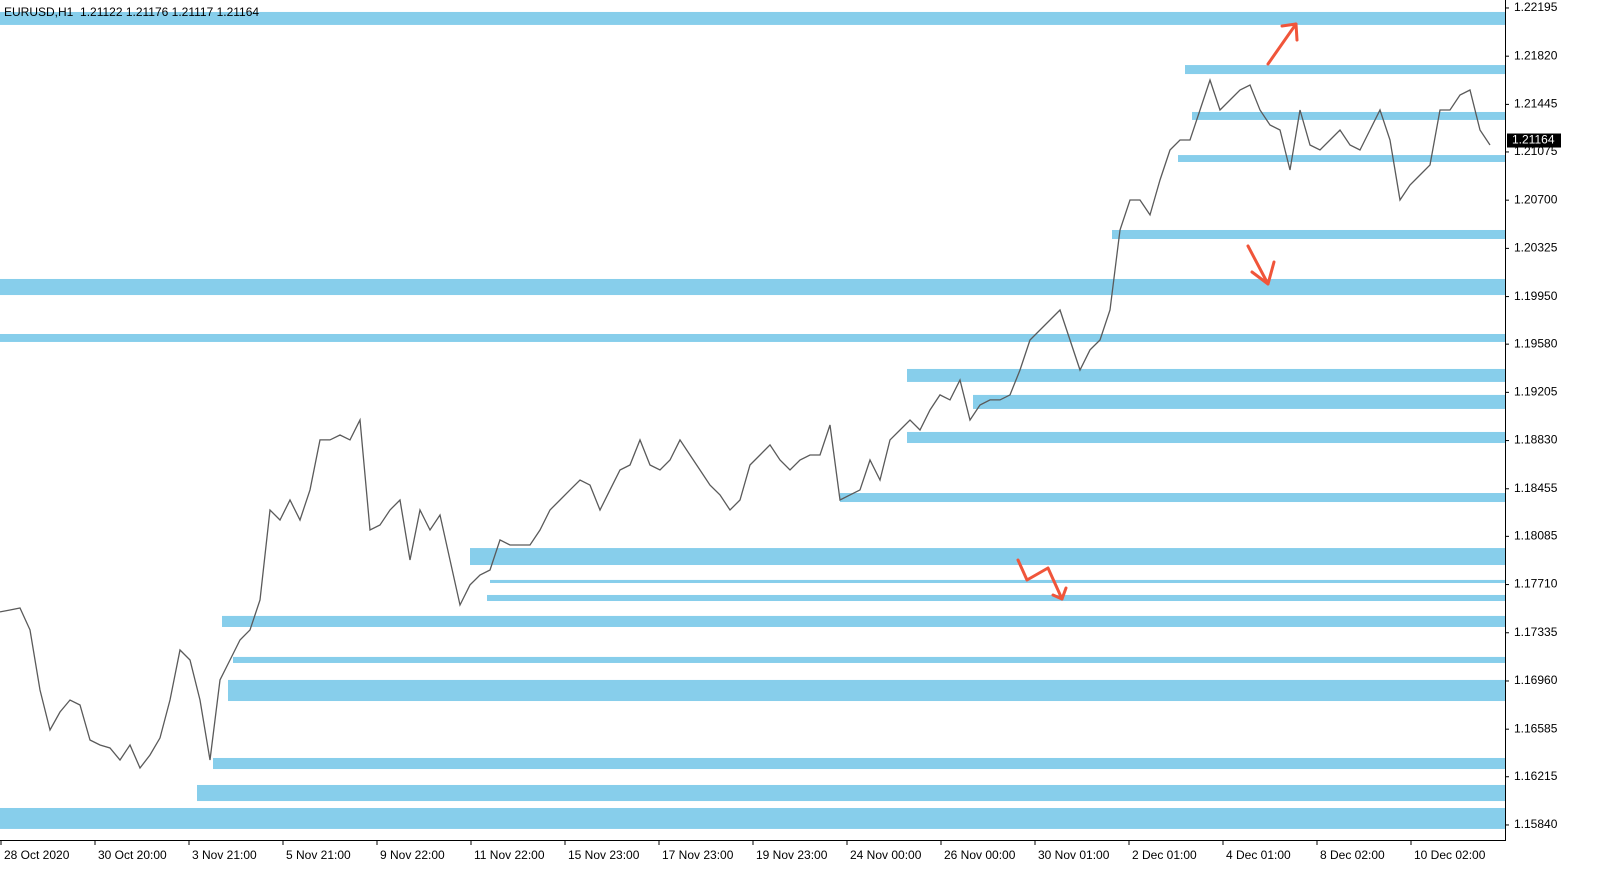  I want to click on x-tick-label: 10 Dec 02:00, so click(1450, 855).